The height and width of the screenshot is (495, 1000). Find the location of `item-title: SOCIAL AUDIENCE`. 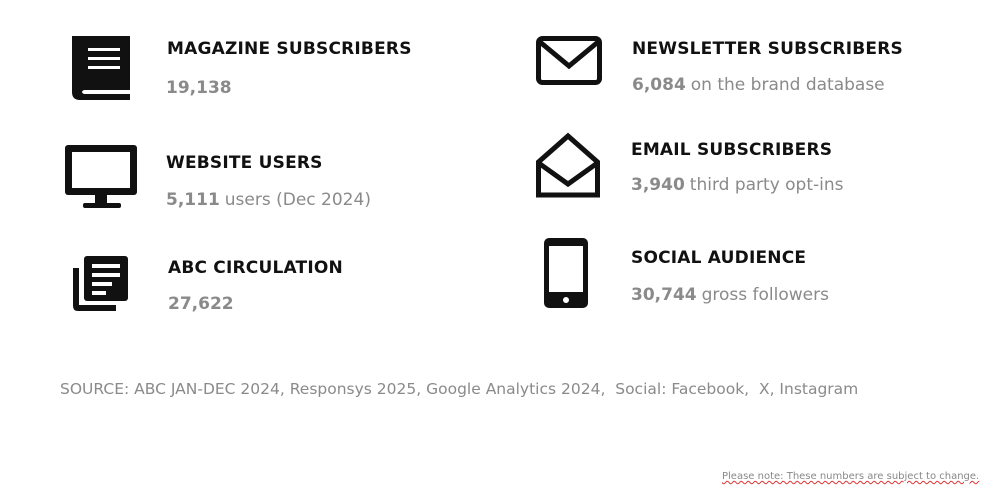

item-title: SOCIAL AUDIENCE is located at coordinates (719, 258).